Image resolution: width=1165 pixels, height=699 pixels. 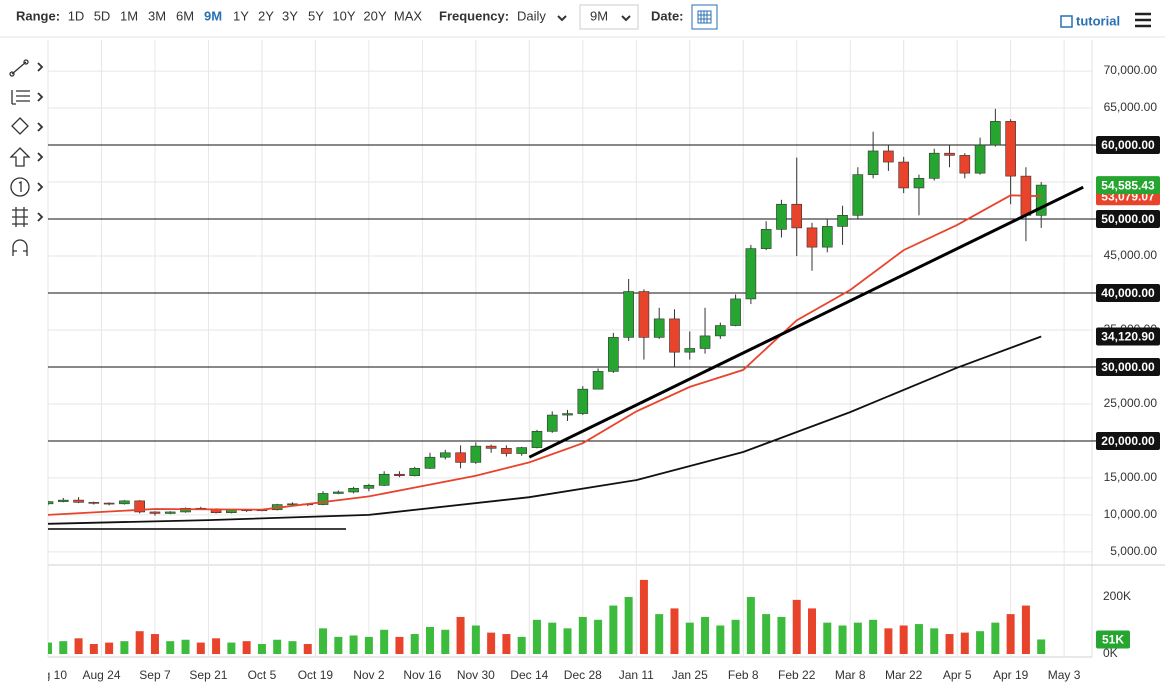 What do you see at coordinates (38, 15) in the screenshot?
I see `range-label: Range:` at bounding box center [38, 15].